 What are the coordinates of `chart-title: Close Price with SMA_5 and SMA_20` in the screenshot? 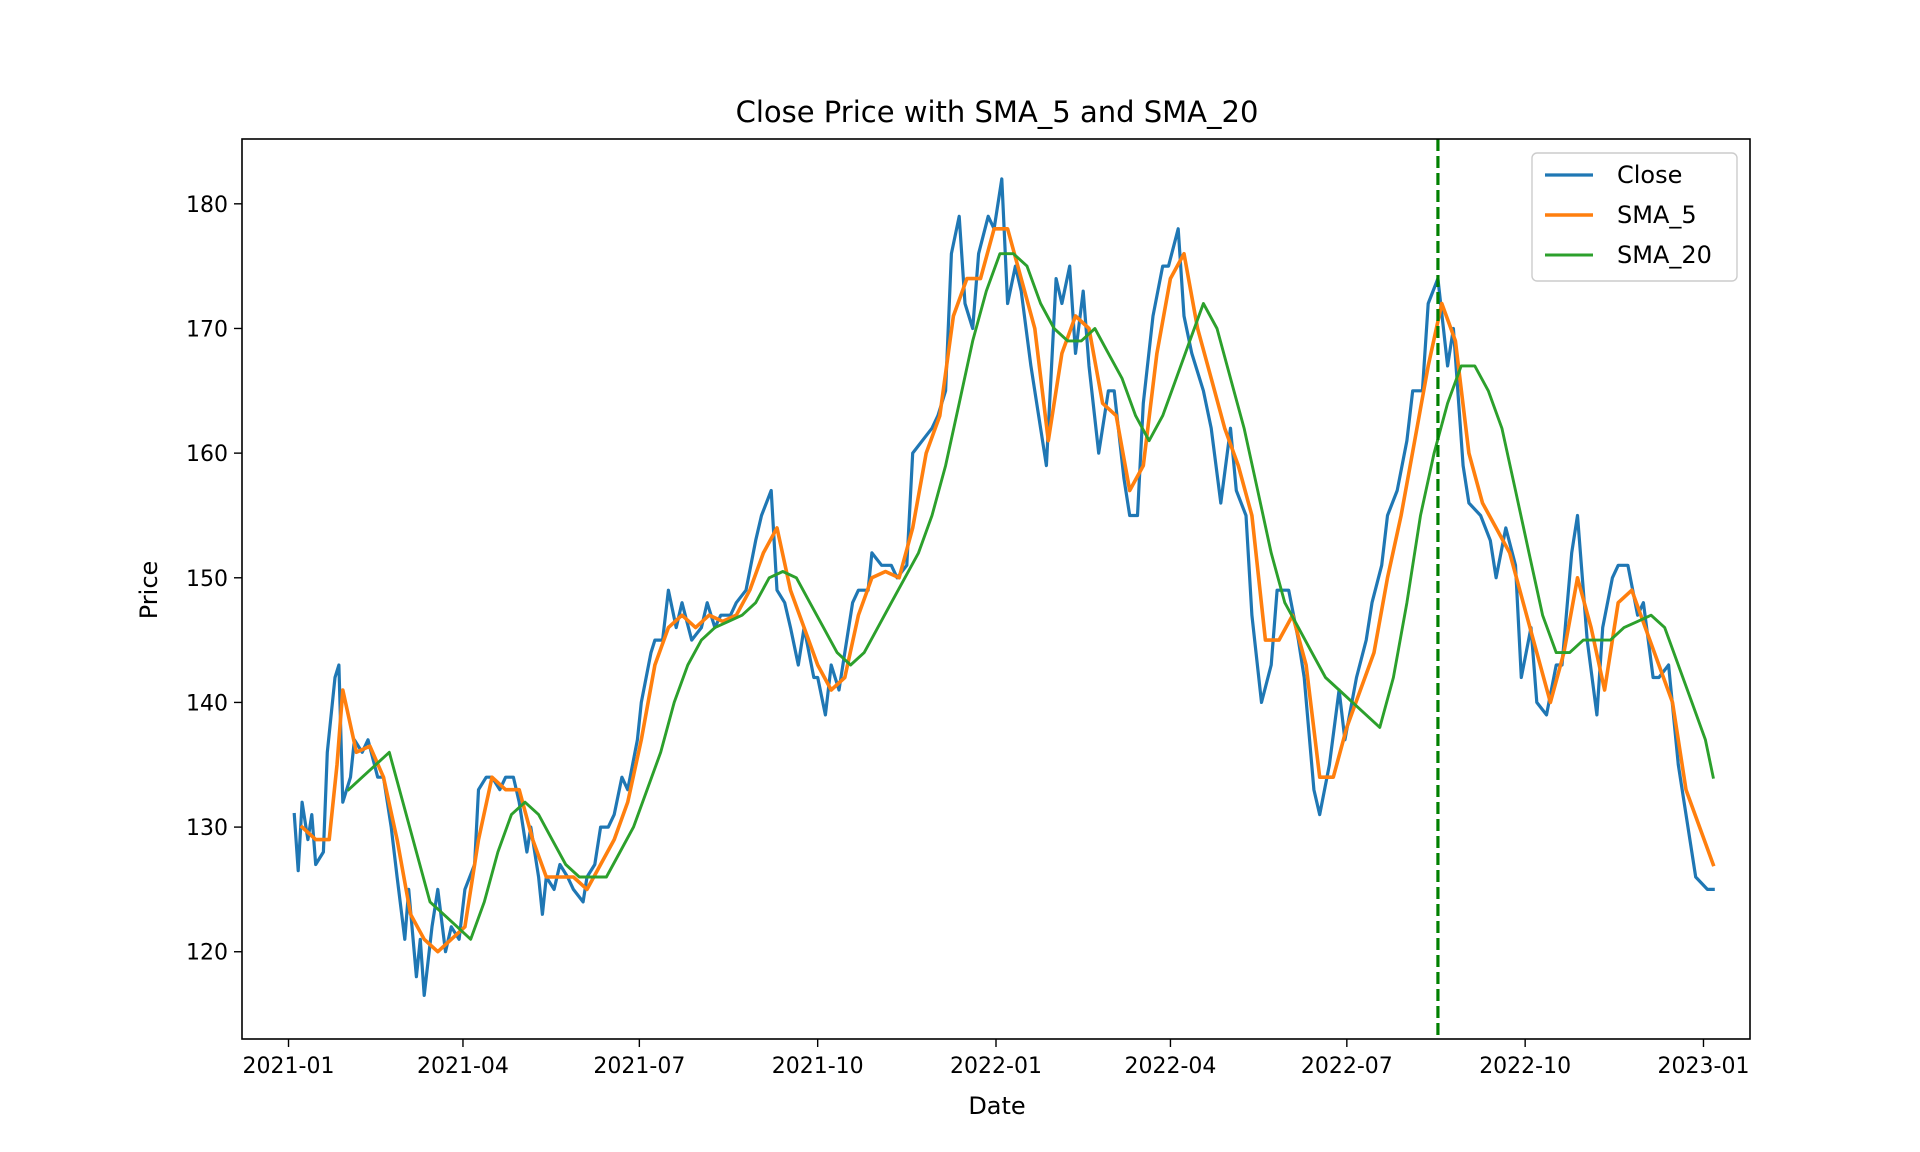 It's located at (997, 112).